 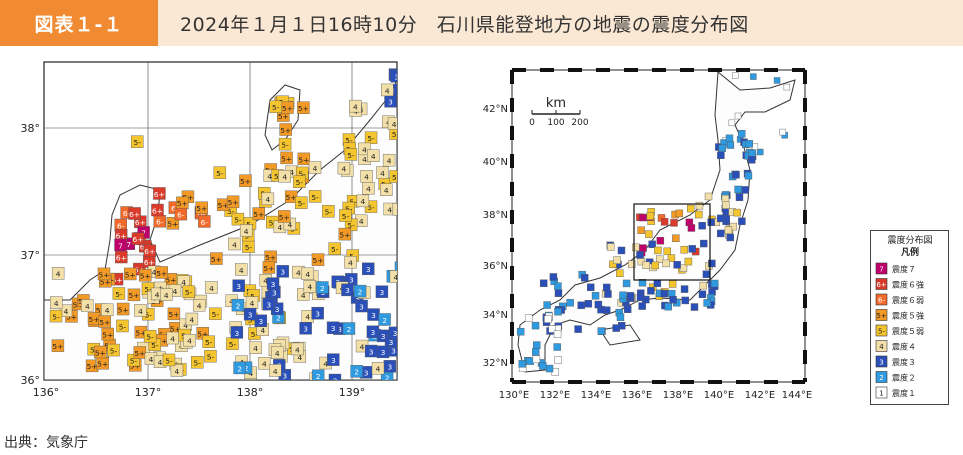 What do you see at coordinates (278, 318) in the screenshot?
I see `station-marker-symbol: 2` at bounding box center [278, 318].